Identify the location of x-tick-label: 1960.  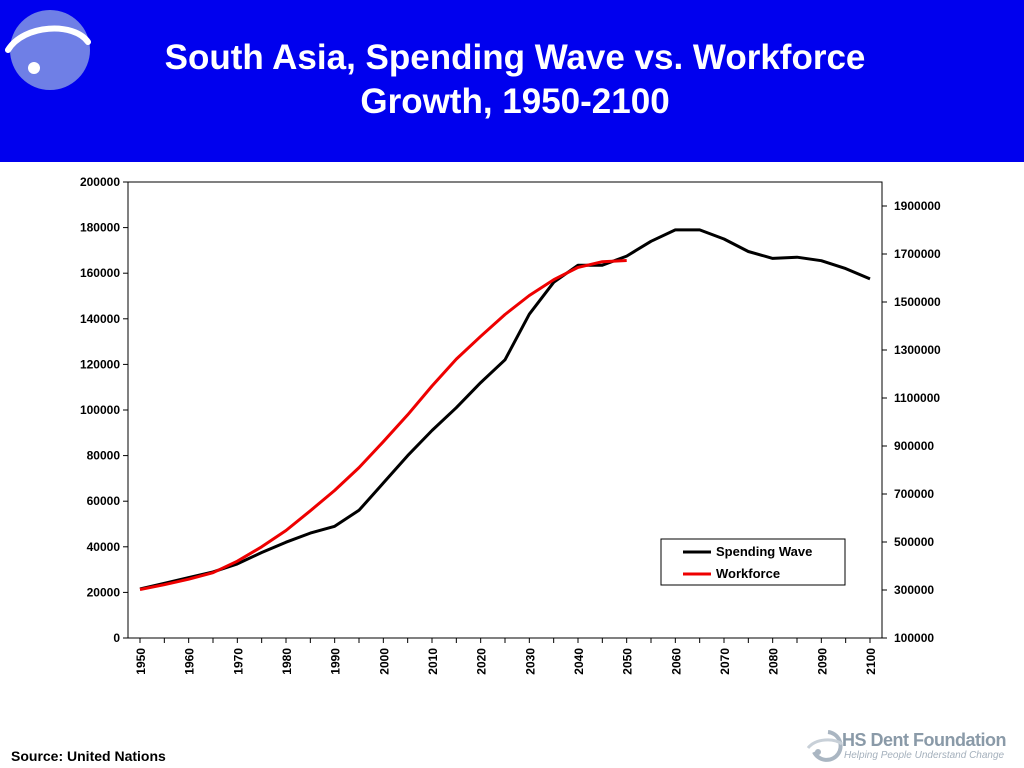
(190, 661).